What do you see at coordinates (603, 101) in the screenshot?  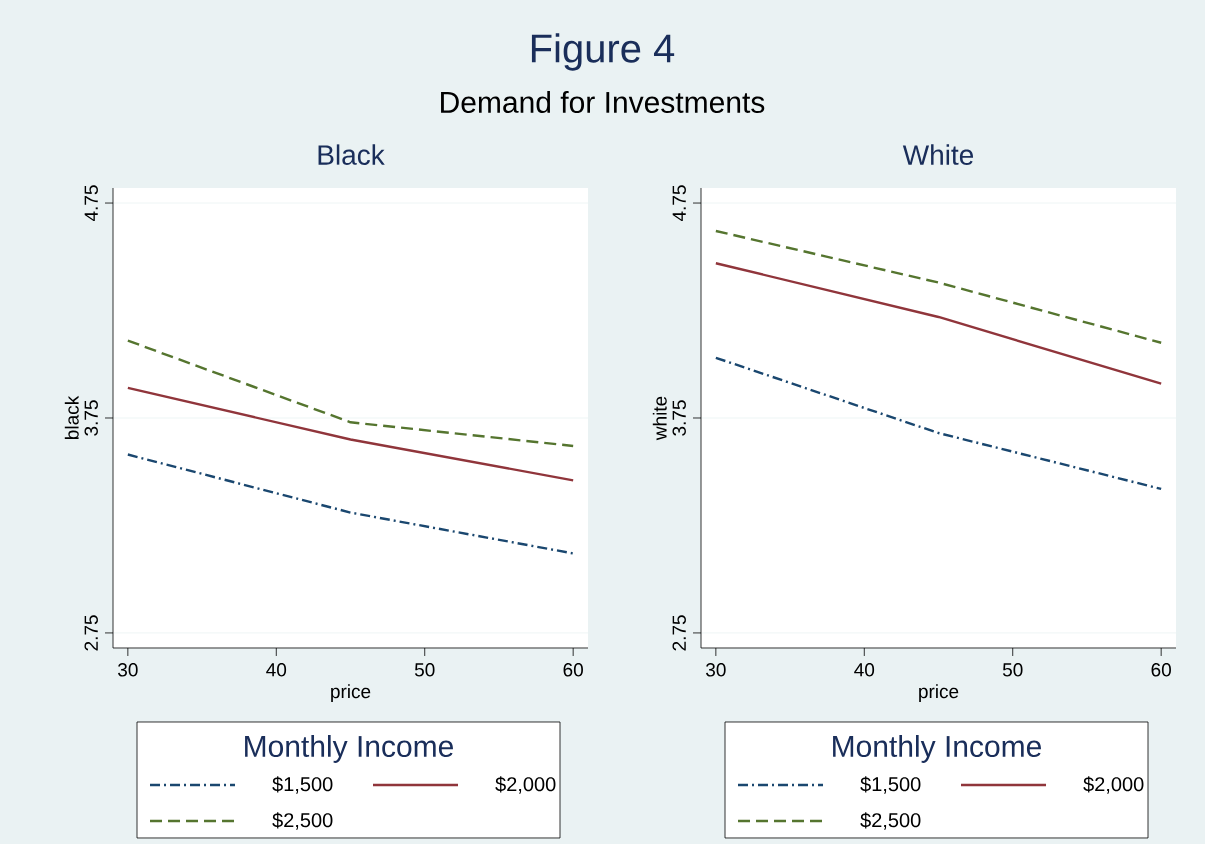 I see `text: Demand for Investments` at bounding box center [603, 101].